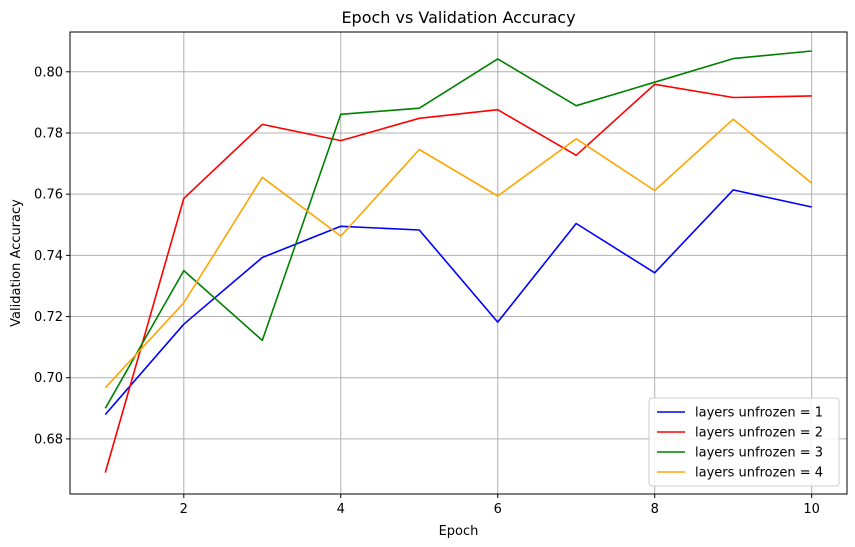 The width and height of the screenshot is (855, 547). I want to click on legend-label-1: layers unfrozen = 1, so click(759, 413).